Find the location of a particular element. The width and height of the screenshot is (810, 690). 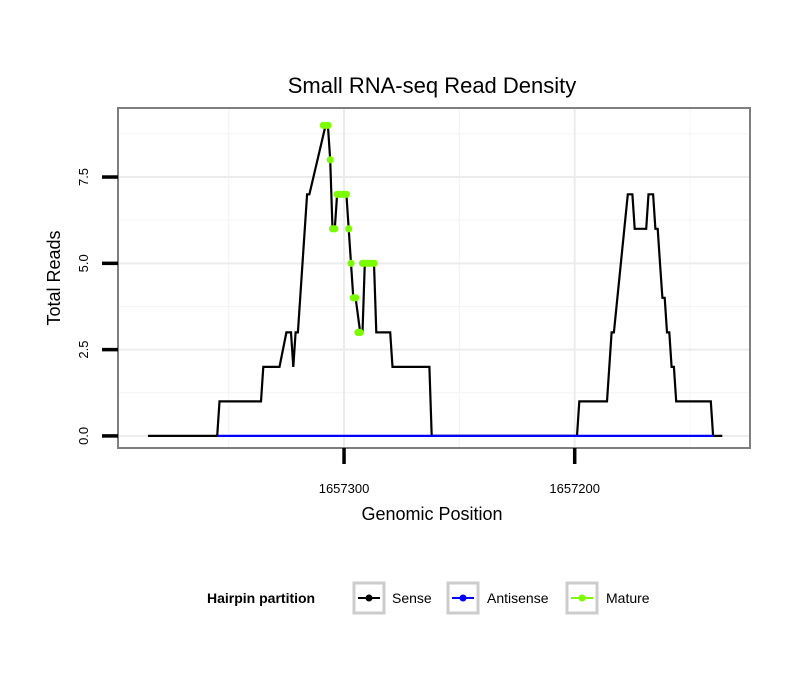

legend-label-mature: Mature is located at coordinates (628, 598).